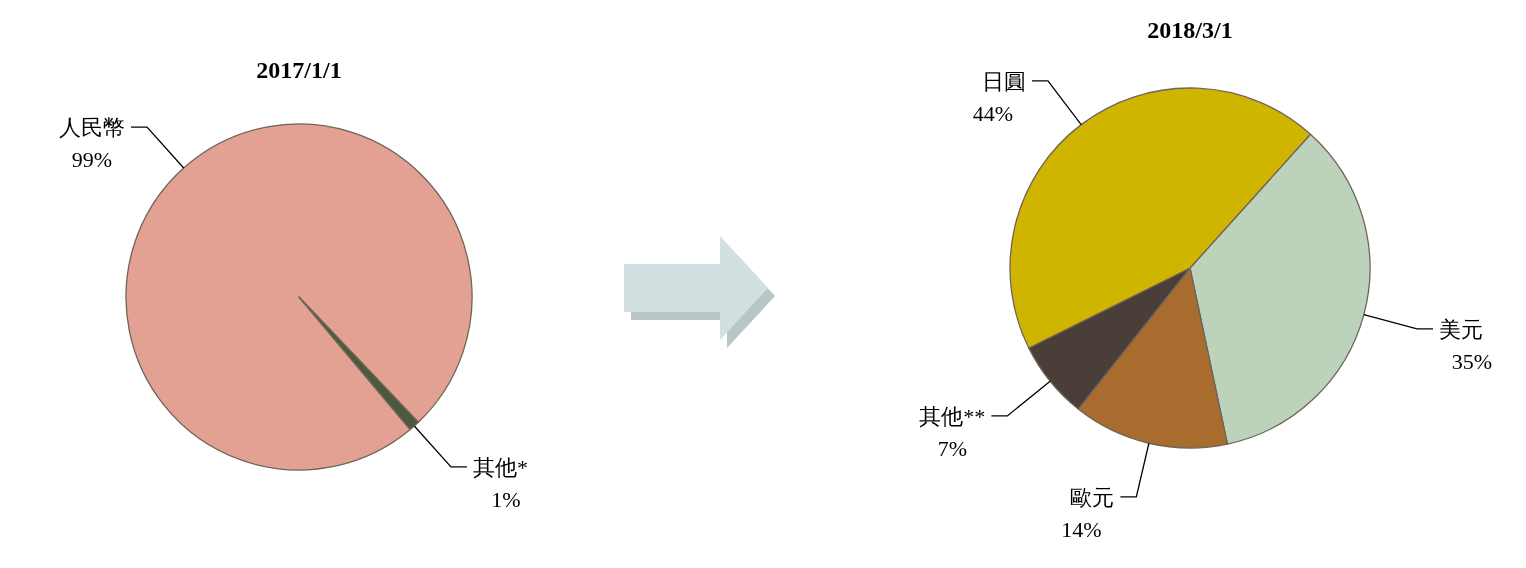 The width and height of the screenshot is (1526, 568). What do you see at coordinates (500, 467) in the screenshot?
I see `slice-label: 其他*` at bounding box center [500, 467].